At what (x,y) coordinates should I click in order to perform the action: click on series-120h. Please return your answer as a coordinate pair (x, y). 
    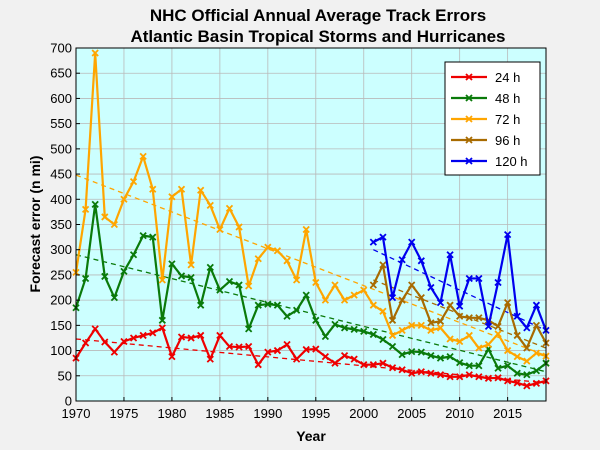
    Looking at the image, I should click on (459, 282).